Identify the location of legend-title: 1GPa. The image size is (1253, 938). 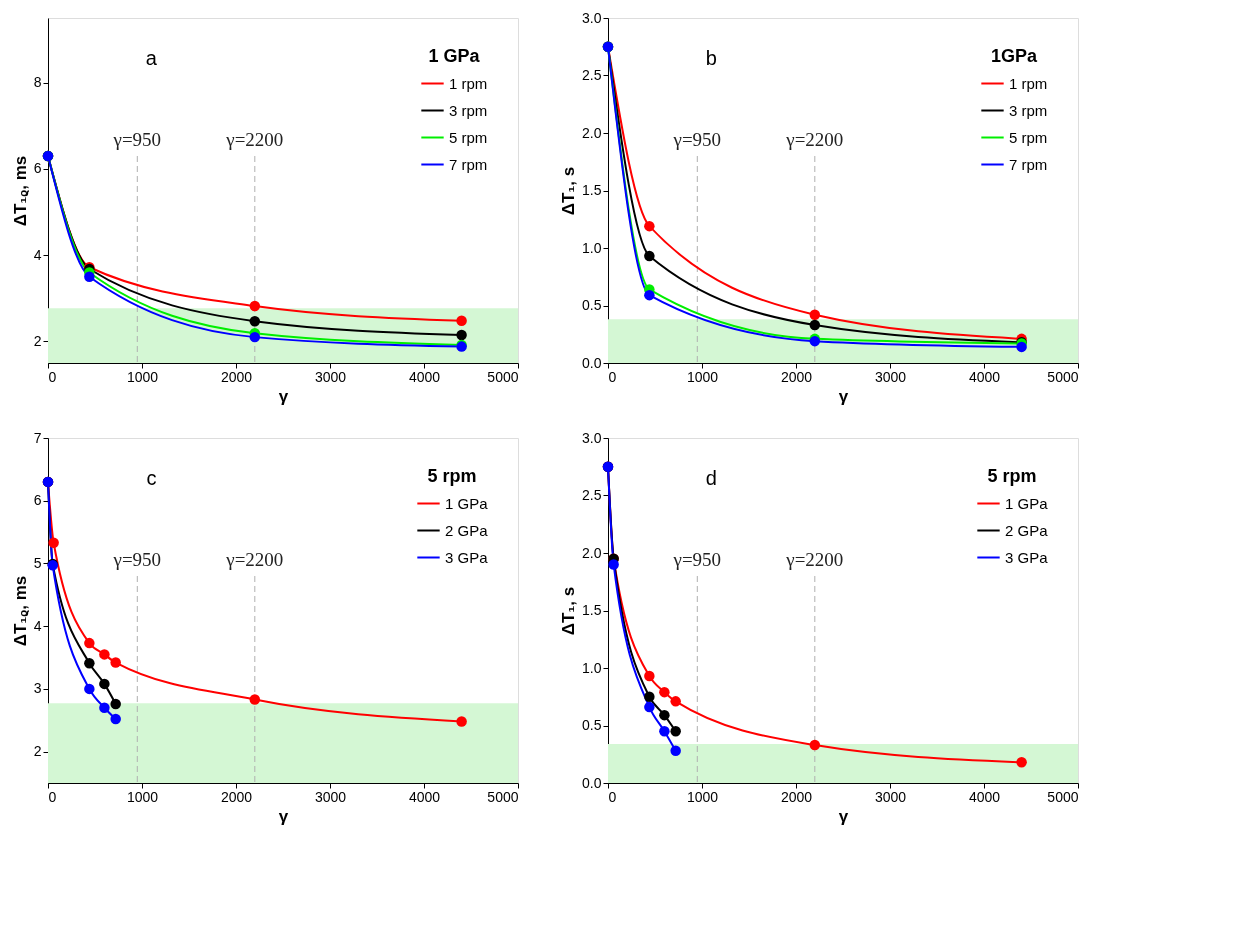
(1014, 56).